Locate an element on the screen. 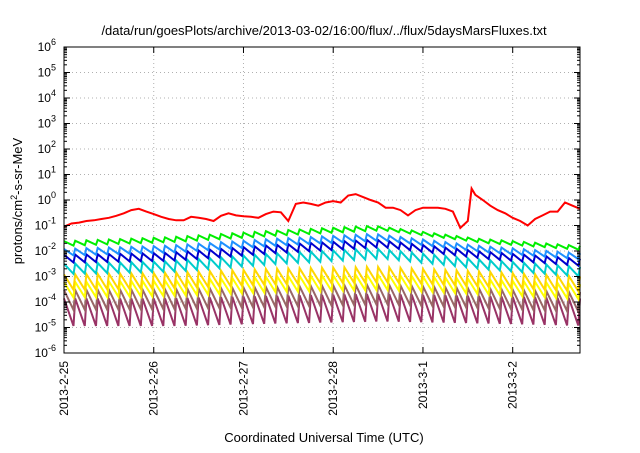 Image resolution: width=640 pixels, height=453 pixels. y-tick-label: 10² is located at coordinates (47, 147).